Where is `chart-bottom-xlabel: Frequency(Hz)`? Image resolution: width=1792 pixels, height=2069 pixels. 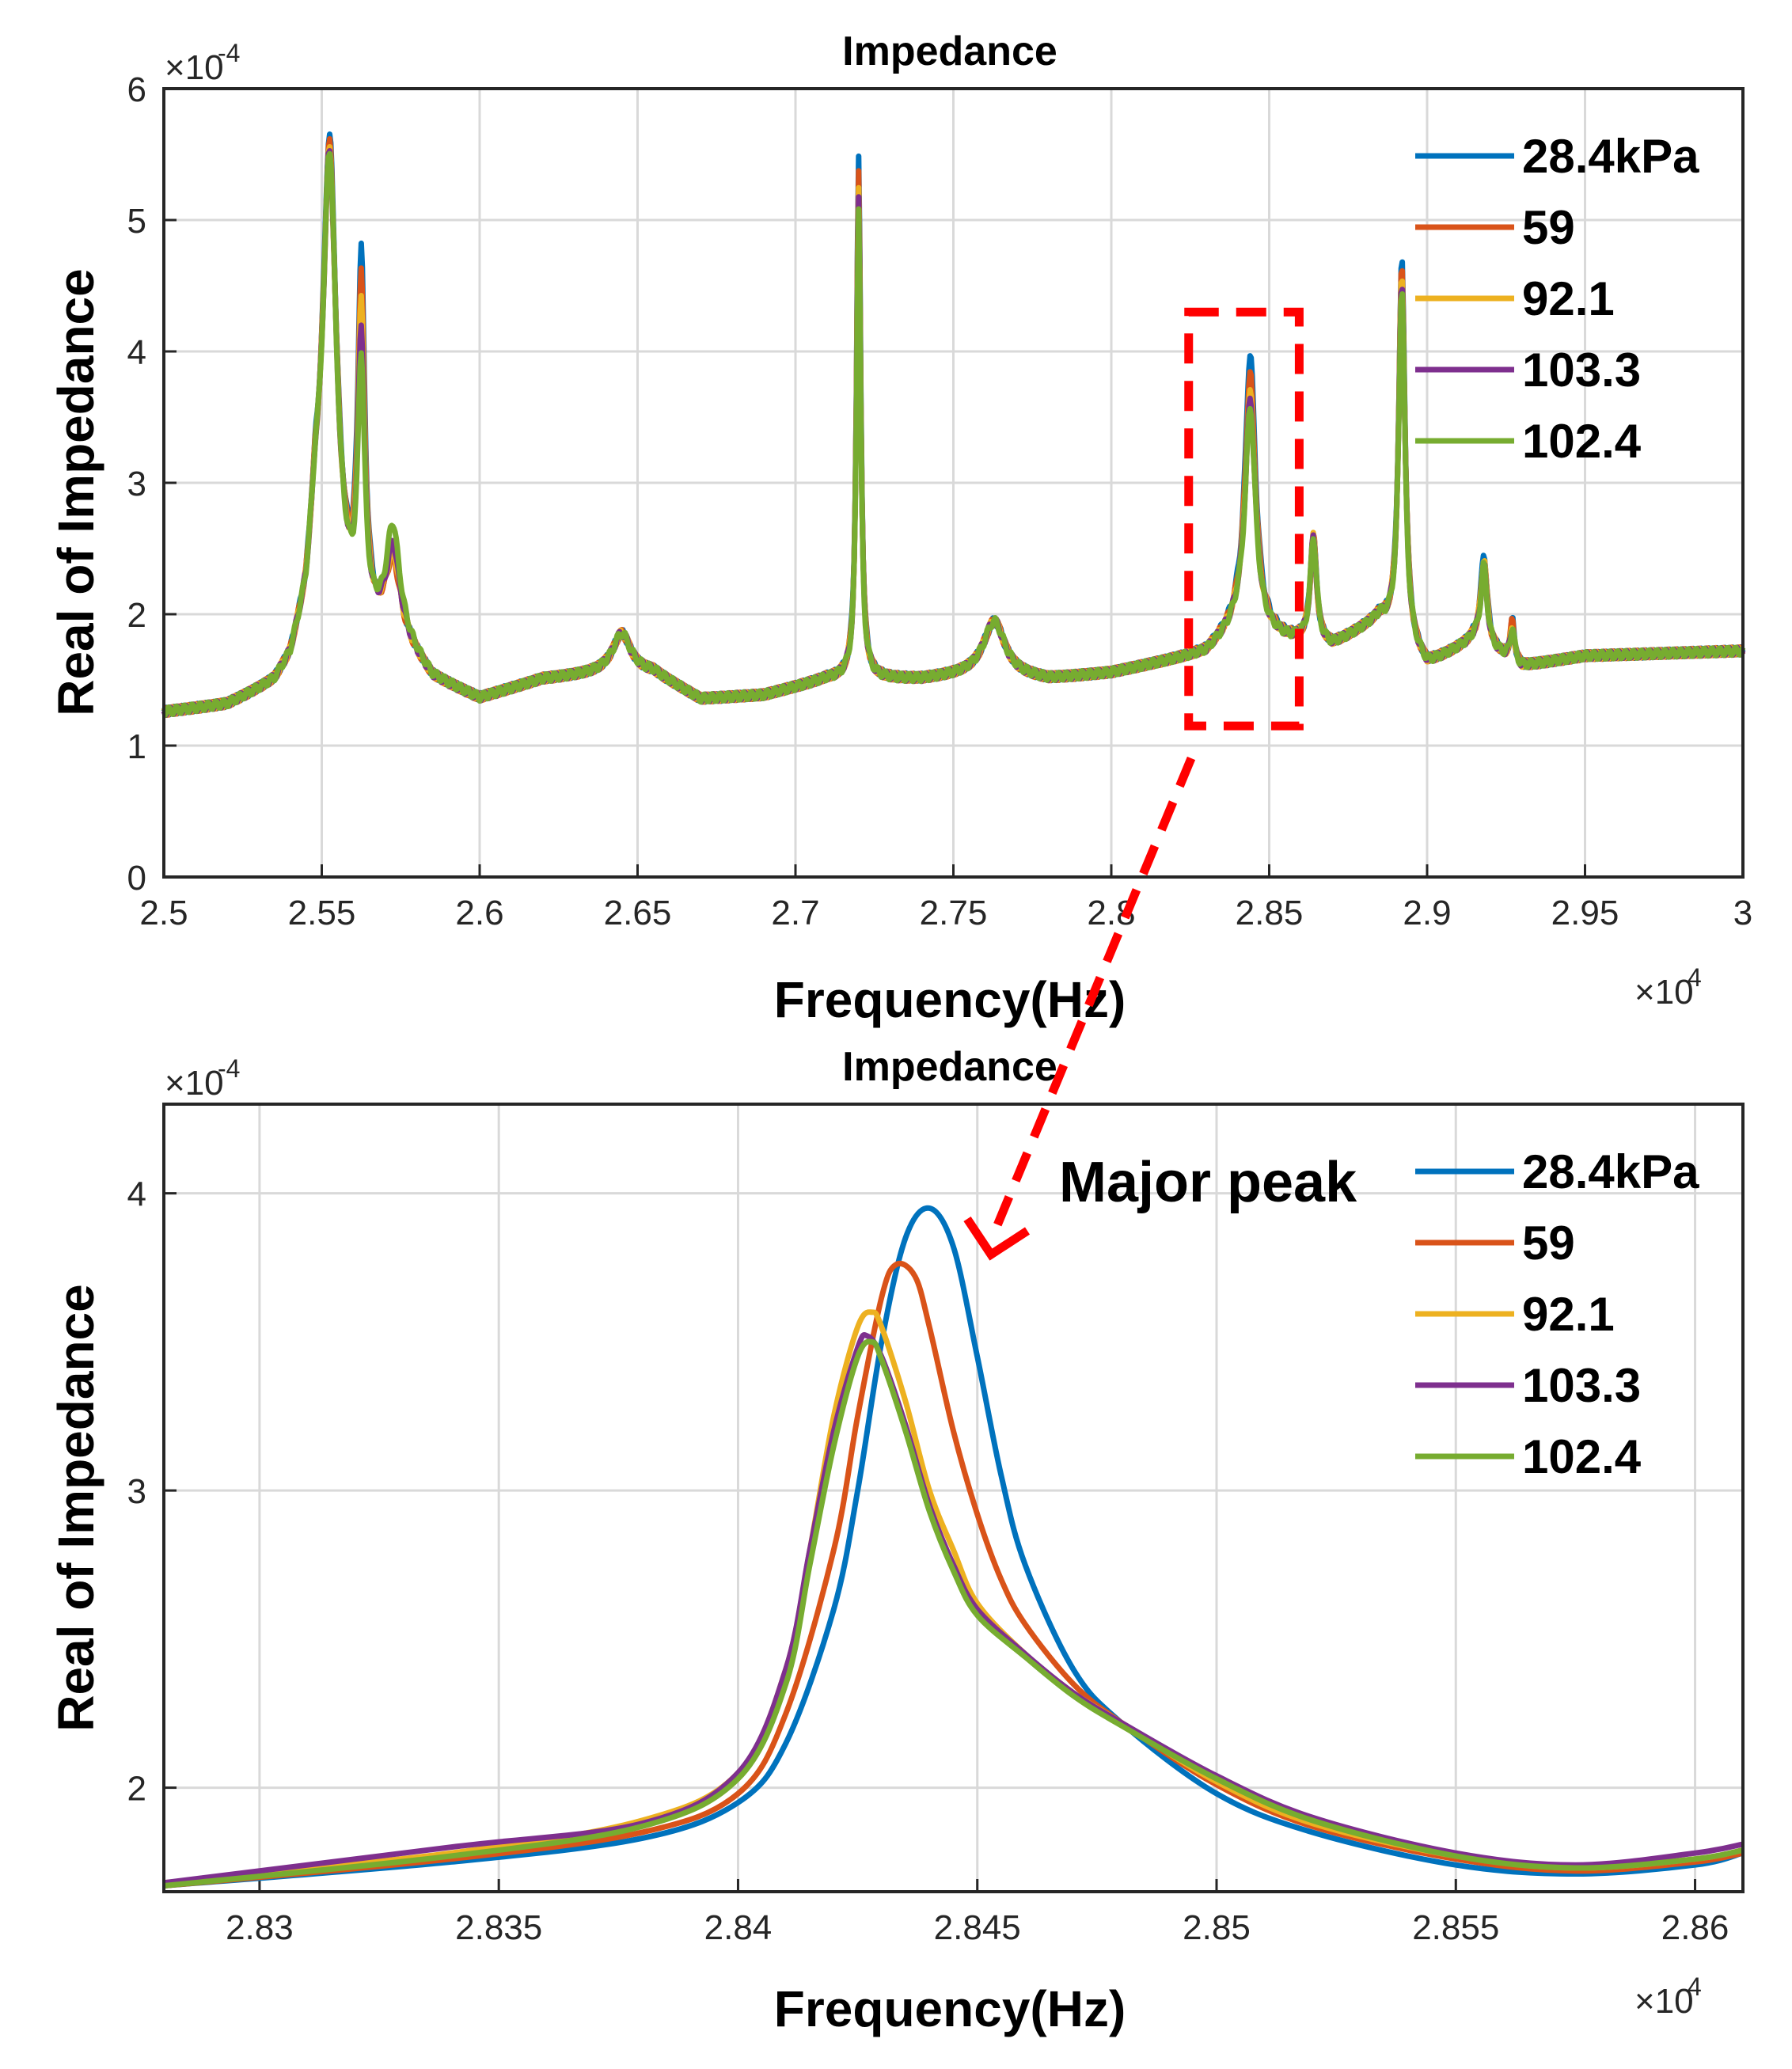
chart-bottom-xlabel: Frequency(Hz) is located at coordinates (950, 2008).